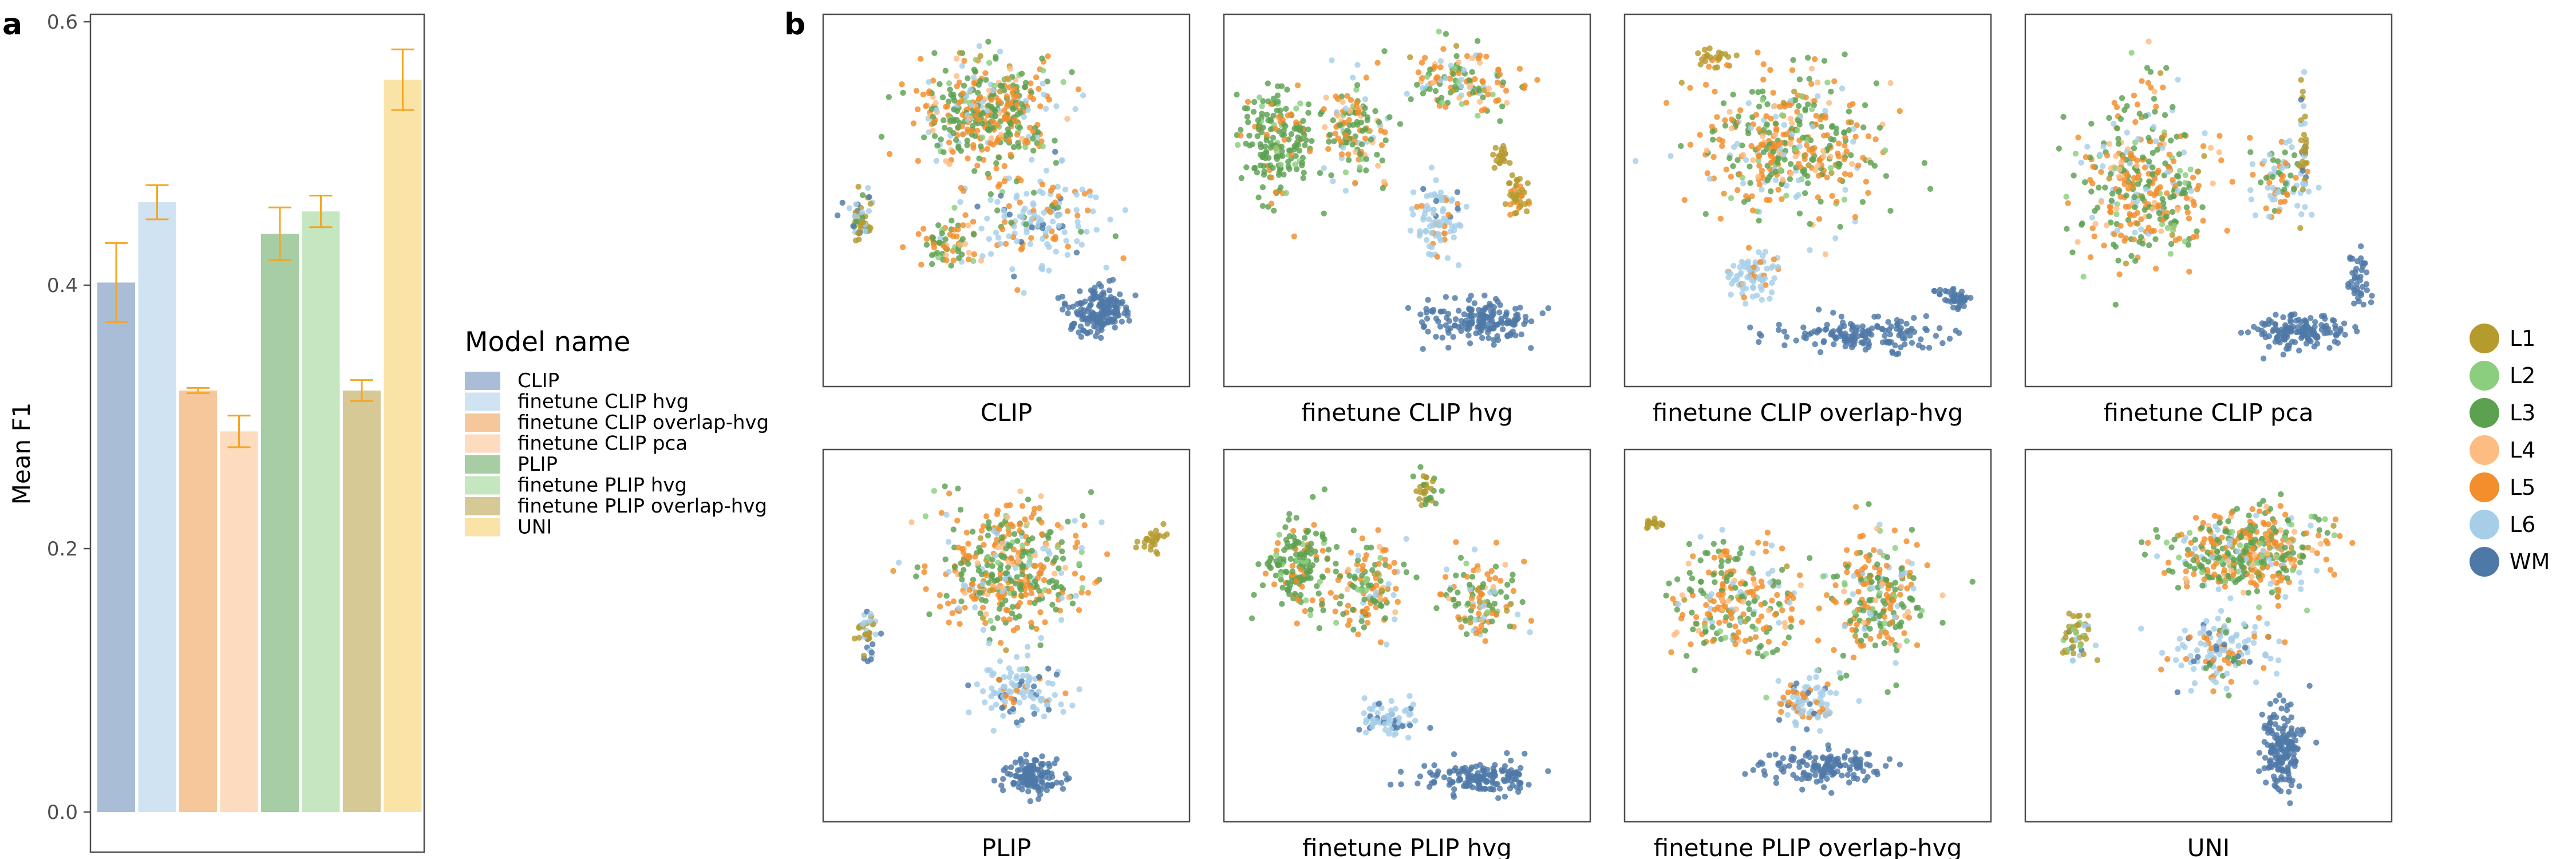 The width and height of the screenshot is (2576, 859). Describe the element at coordinates (1407, 413) in the screenshot. I see `umap-panel-title: finetune CLIP hvg` at that location.